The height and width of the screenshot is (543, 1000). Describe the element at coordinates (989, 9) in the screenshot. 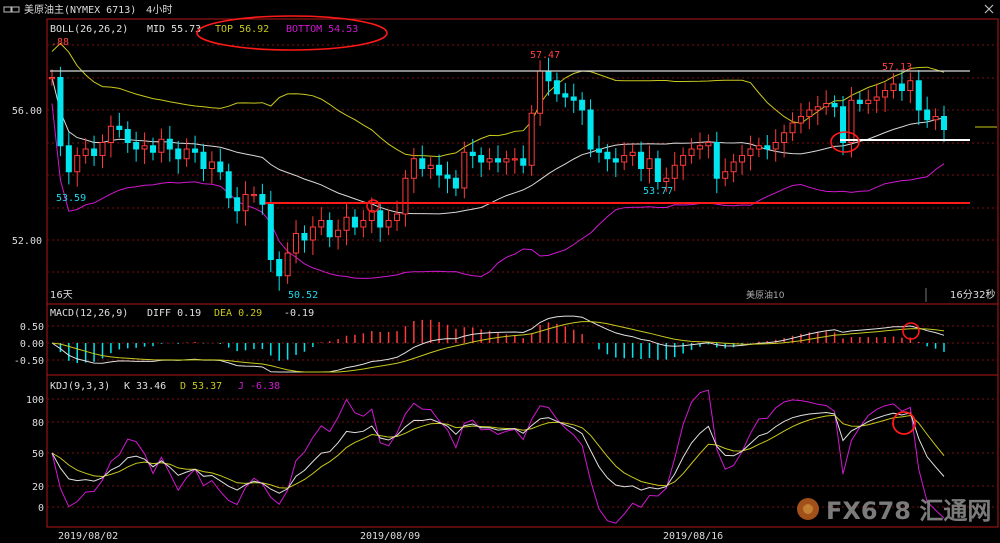

I see `close-icon` at that location.